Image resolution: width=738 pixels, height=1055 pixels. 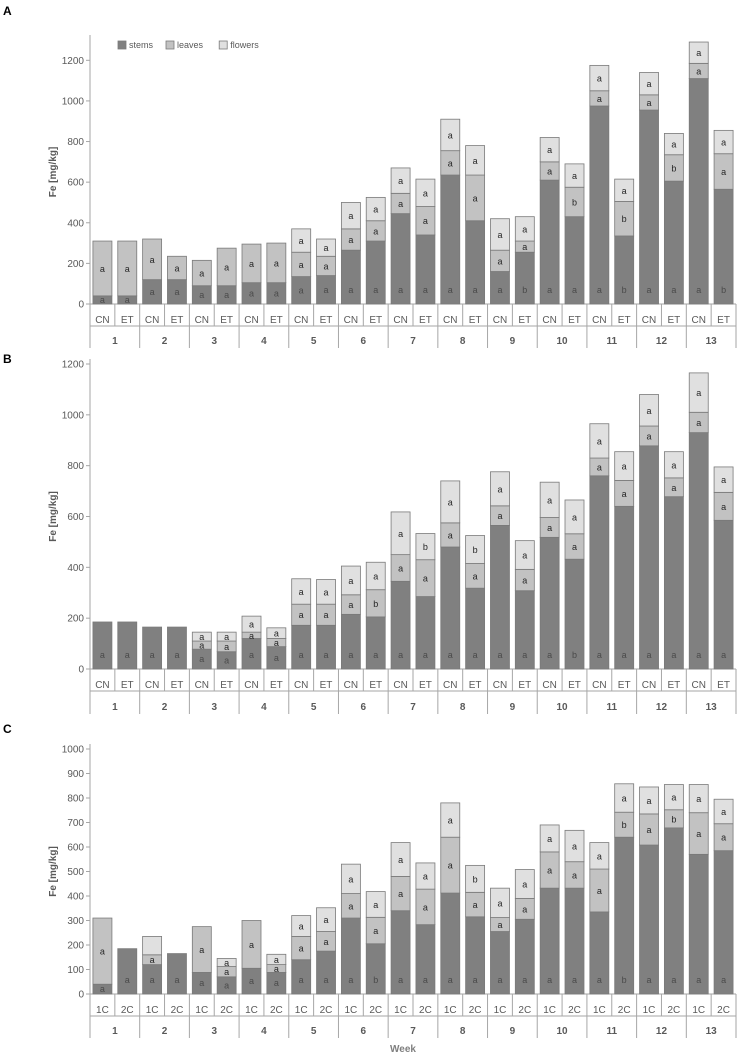 I want to click on y-tick-label: 100, so click(x=75, y=970).